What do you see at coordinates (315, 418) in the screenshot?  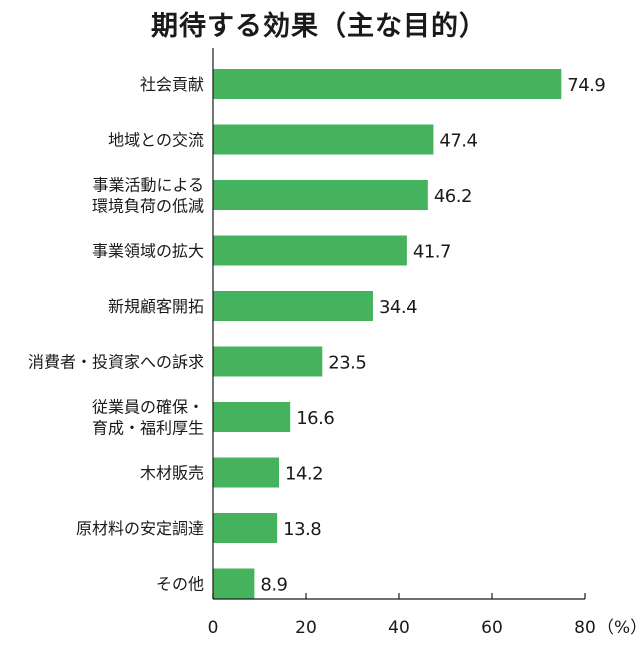 I see `value-label: 16.6` at bounding box center [315, 418].